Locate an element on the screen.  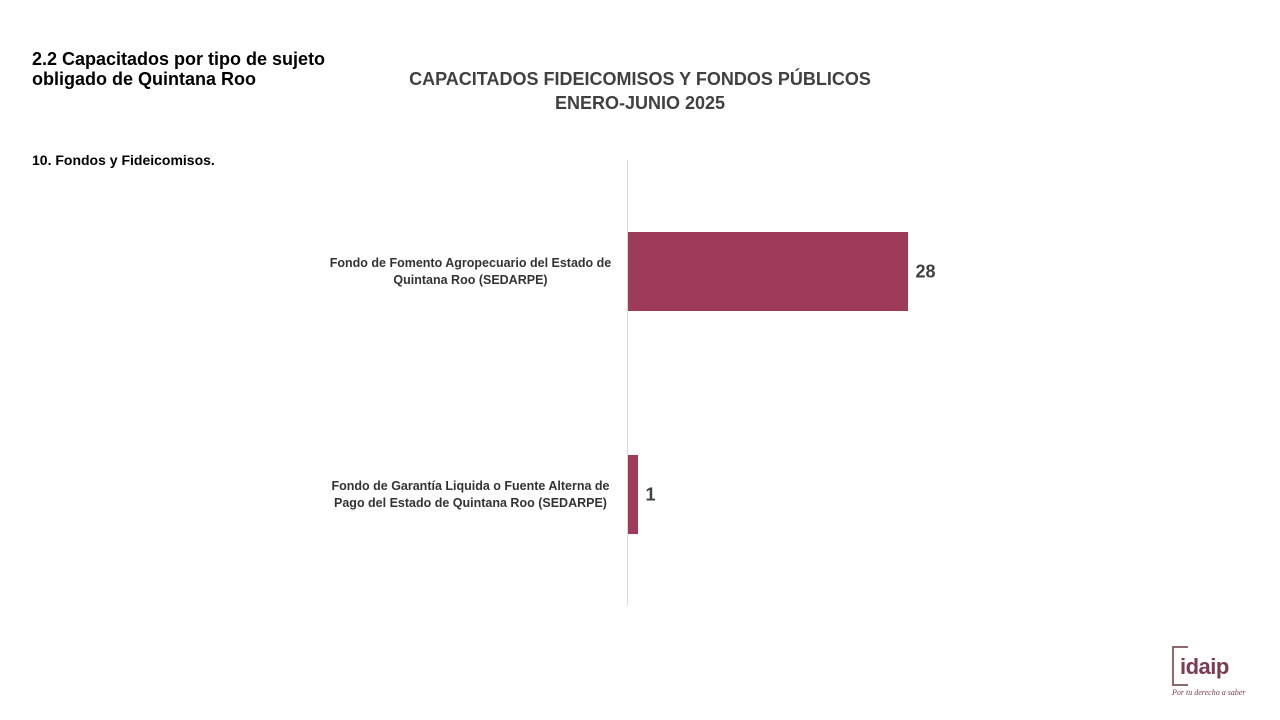
logo-tagline: Por tu derecho a saber is located at coordinates (1209, 692).